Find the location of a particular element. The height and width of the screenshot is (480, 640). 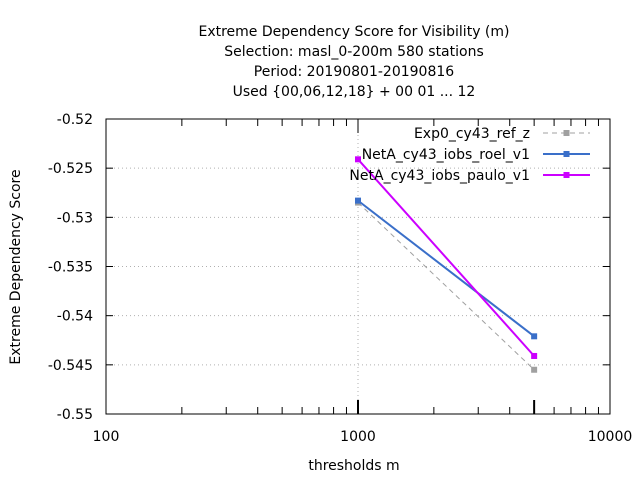

title-line: Period: 20190801-20190816 is located at coordinates (354, 72).